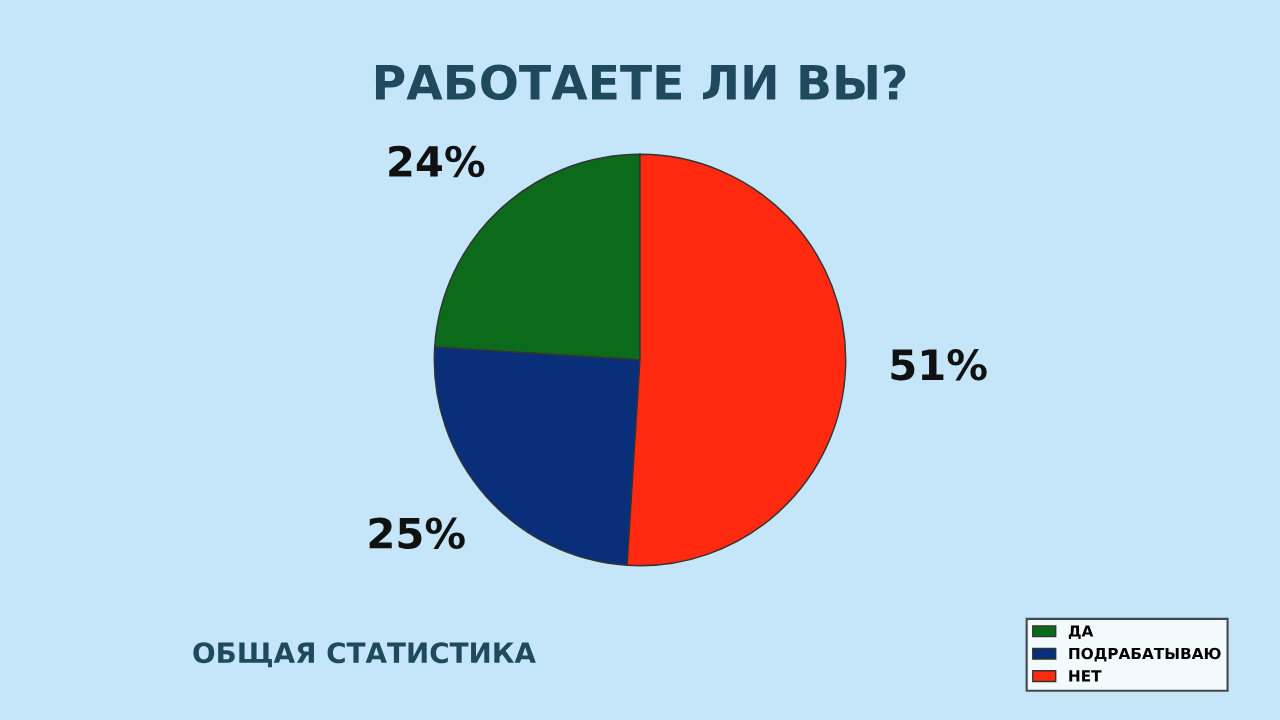 The image size is (1280, 720). What do you see at coordinates (640, 82) in the screenshot?
I see `chart-title: РАБОТАЕТЕ ЛИ ВЫ?` at bounding box center [640, 82].